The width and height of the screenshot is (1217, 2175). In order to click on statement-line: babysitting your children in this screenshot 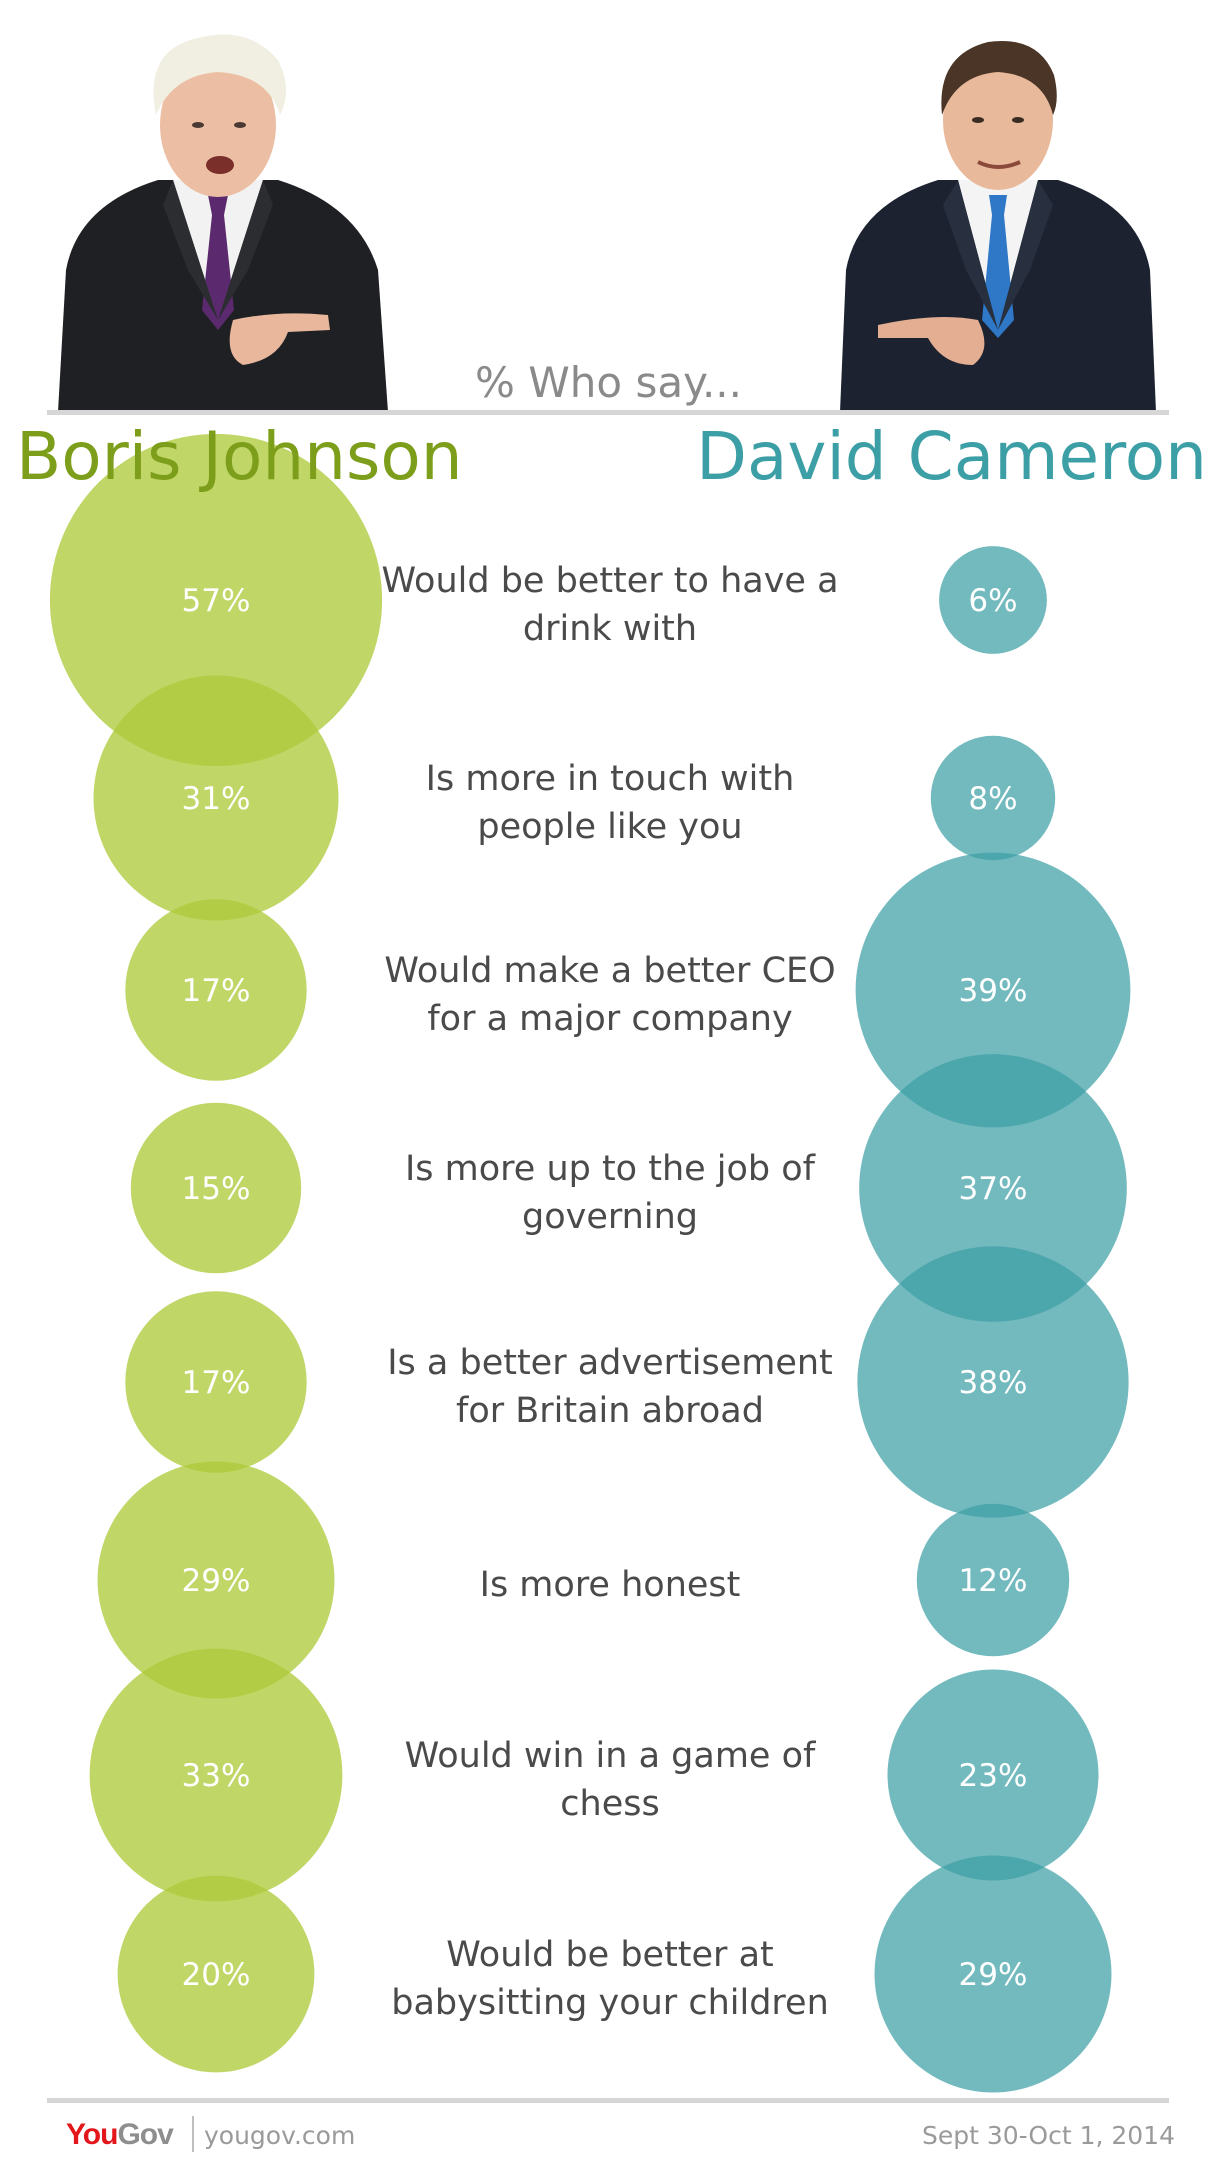, I will do `click(610, 2003)`.